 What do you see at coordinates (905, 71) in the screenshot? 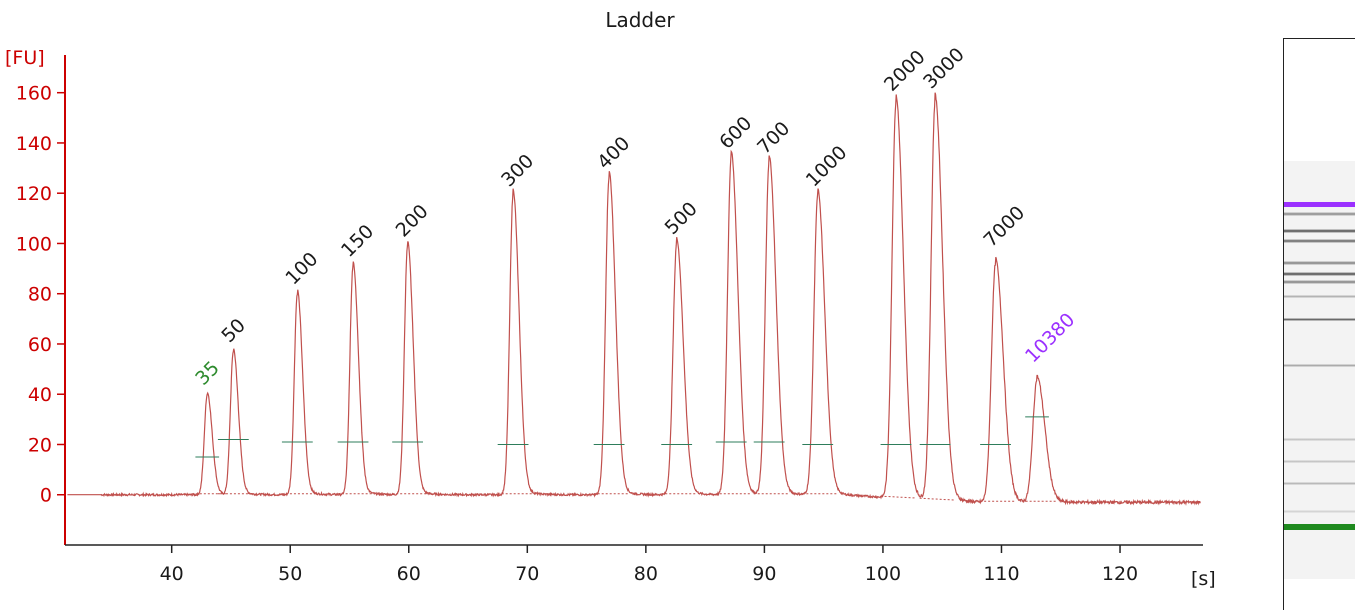
I see `peak-label-2000: 2000` at bounding box center [905, 71].